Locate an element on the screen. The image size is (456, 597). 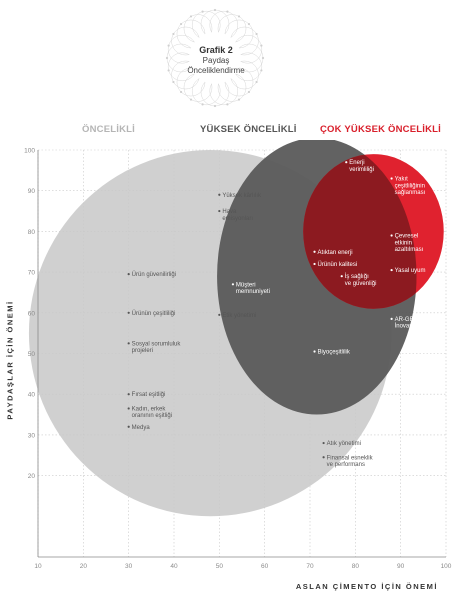
x-tick-label: 70 is located at coordinates (310, 566).